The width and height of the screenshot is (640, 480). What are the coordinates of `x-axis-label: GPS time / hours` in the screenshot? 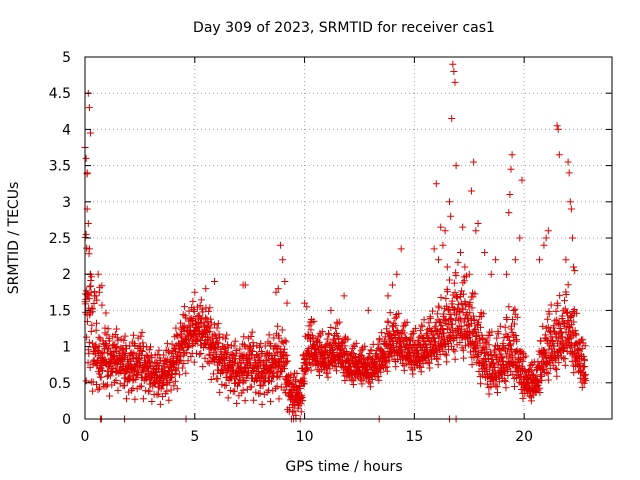 It's located at (343, 467).